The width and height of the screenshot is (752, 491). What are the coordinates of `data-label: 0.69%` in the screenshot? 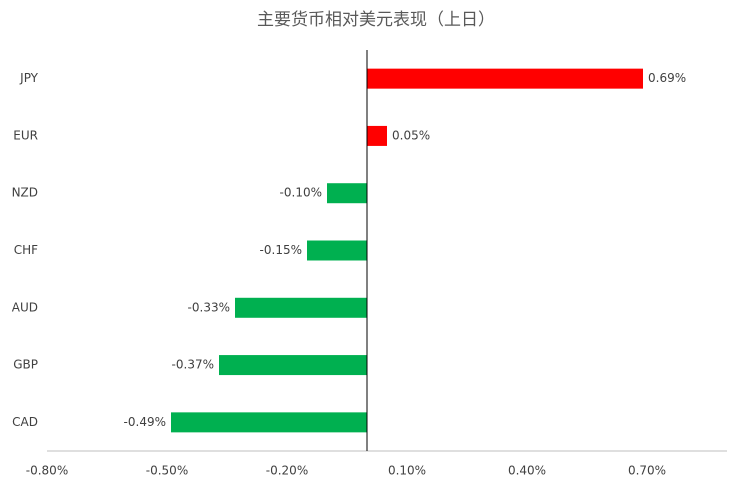 It's located at (667, 78).